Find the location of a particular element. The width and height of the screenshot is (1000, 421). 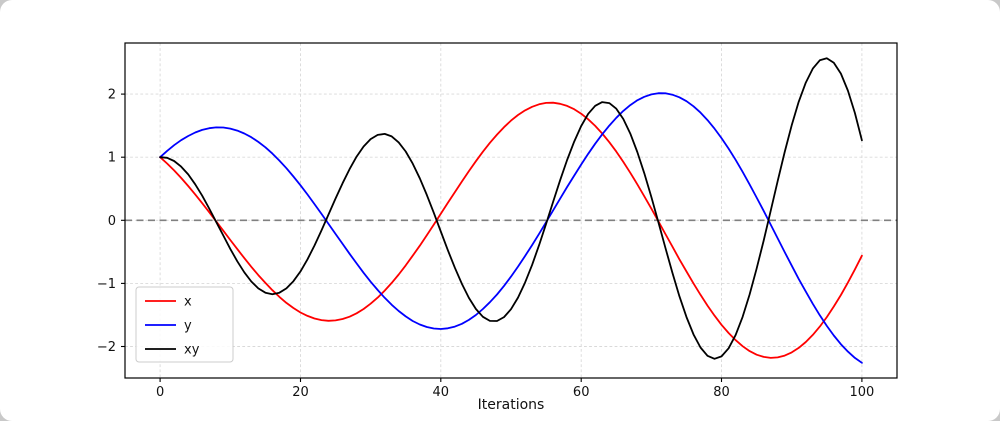

y-tick-label: −2 is located at coordinates (106, 347).